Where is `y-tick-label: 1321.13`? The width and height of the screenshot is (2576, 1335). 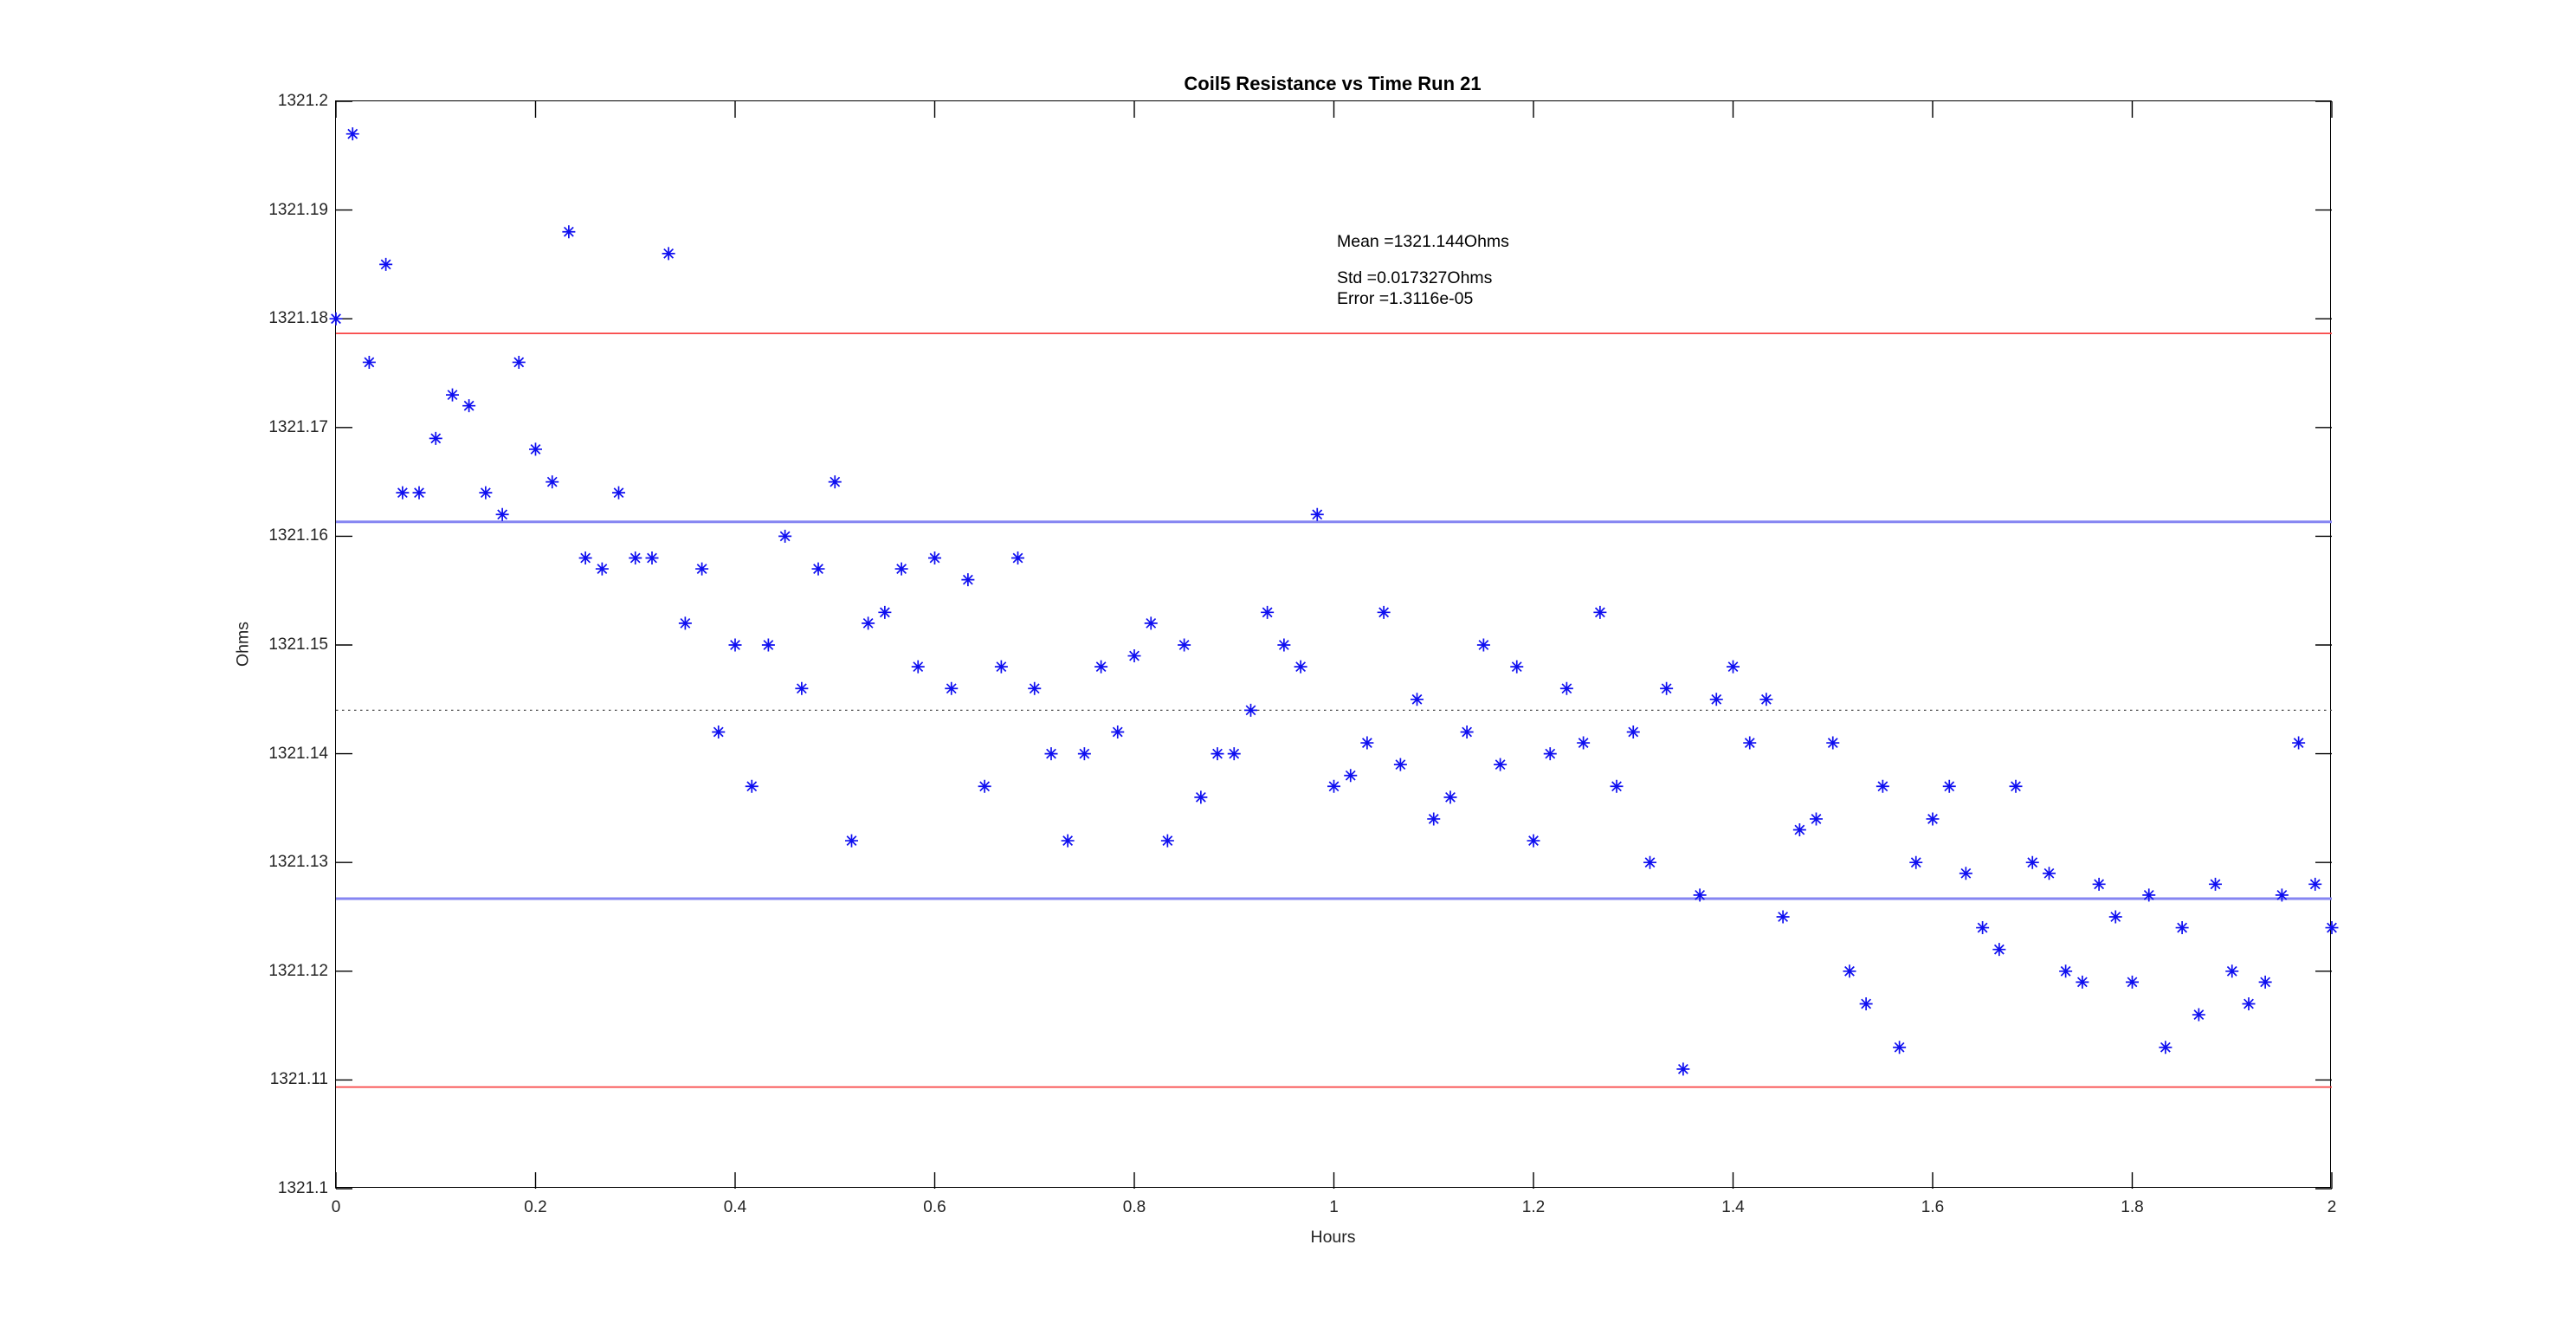 y-tick-label: 1321.13 is located at coordinates (298, 863).